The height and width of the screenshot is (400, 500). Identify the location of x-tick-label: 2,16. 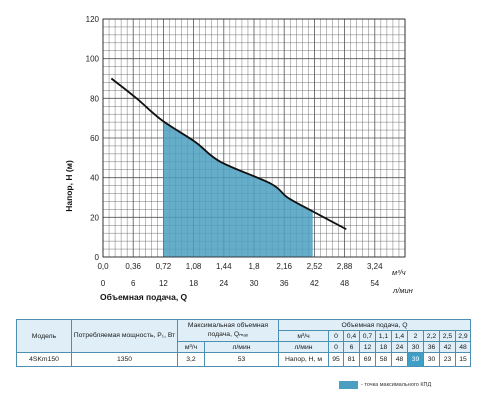
(284, 266).